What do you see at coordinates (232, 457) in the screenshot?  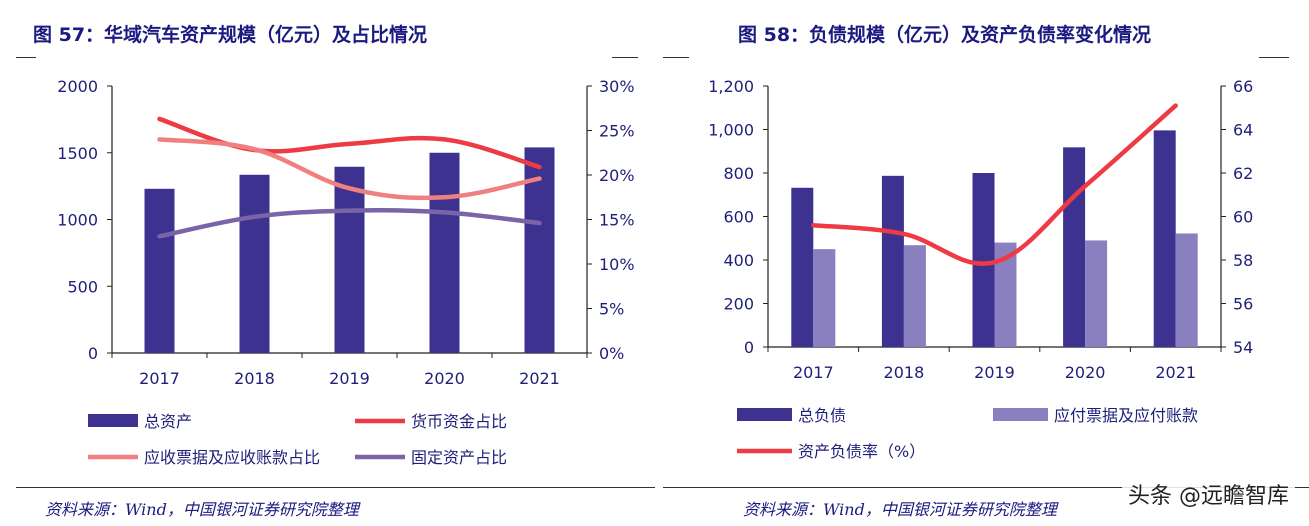 I see `legend-label-应收票据及应收账款占比: 应收票据及应收账款占比` at bounding box center [232, 457].